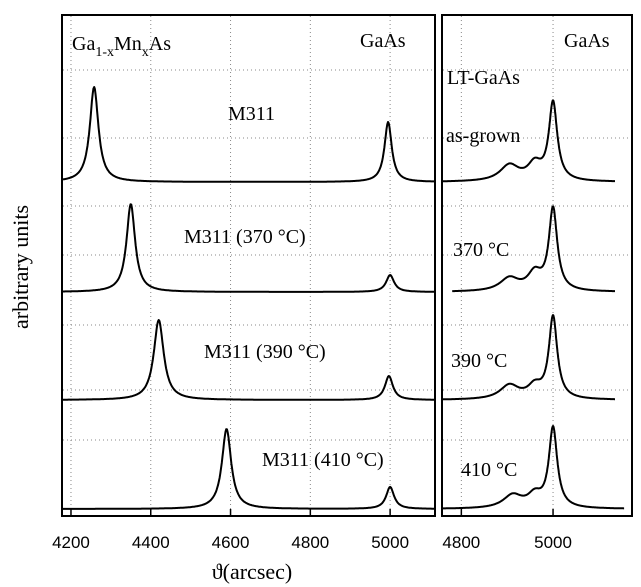 The height and width of the screenshot is (587, 641). I want to click on x-tick-label: 4400, so click(151, 542).